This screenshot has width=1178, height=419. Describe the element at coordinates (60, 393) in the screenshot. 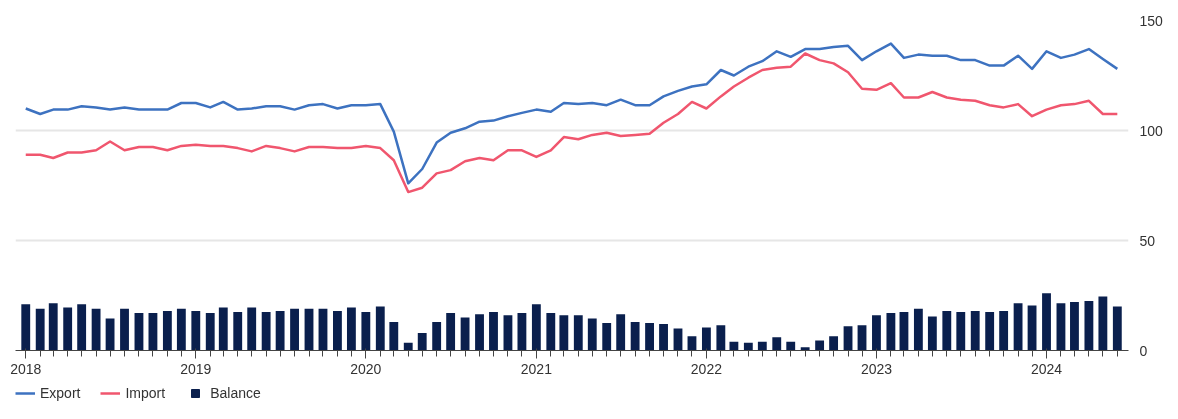

I see `legend-label: Export` at that location.